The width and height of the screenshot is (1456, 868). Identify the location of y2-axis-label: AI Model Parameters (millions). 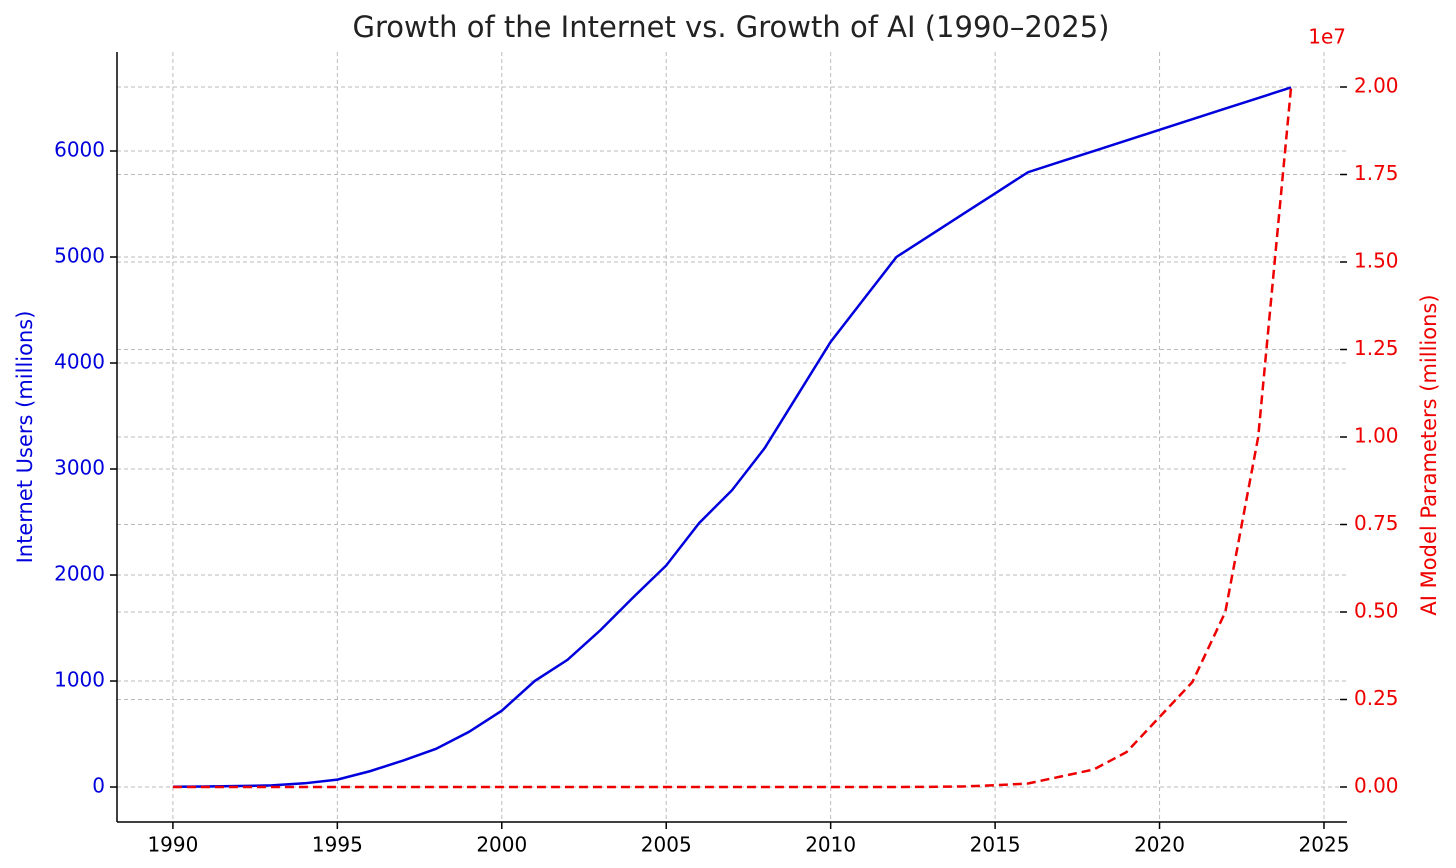
(1429, 454).